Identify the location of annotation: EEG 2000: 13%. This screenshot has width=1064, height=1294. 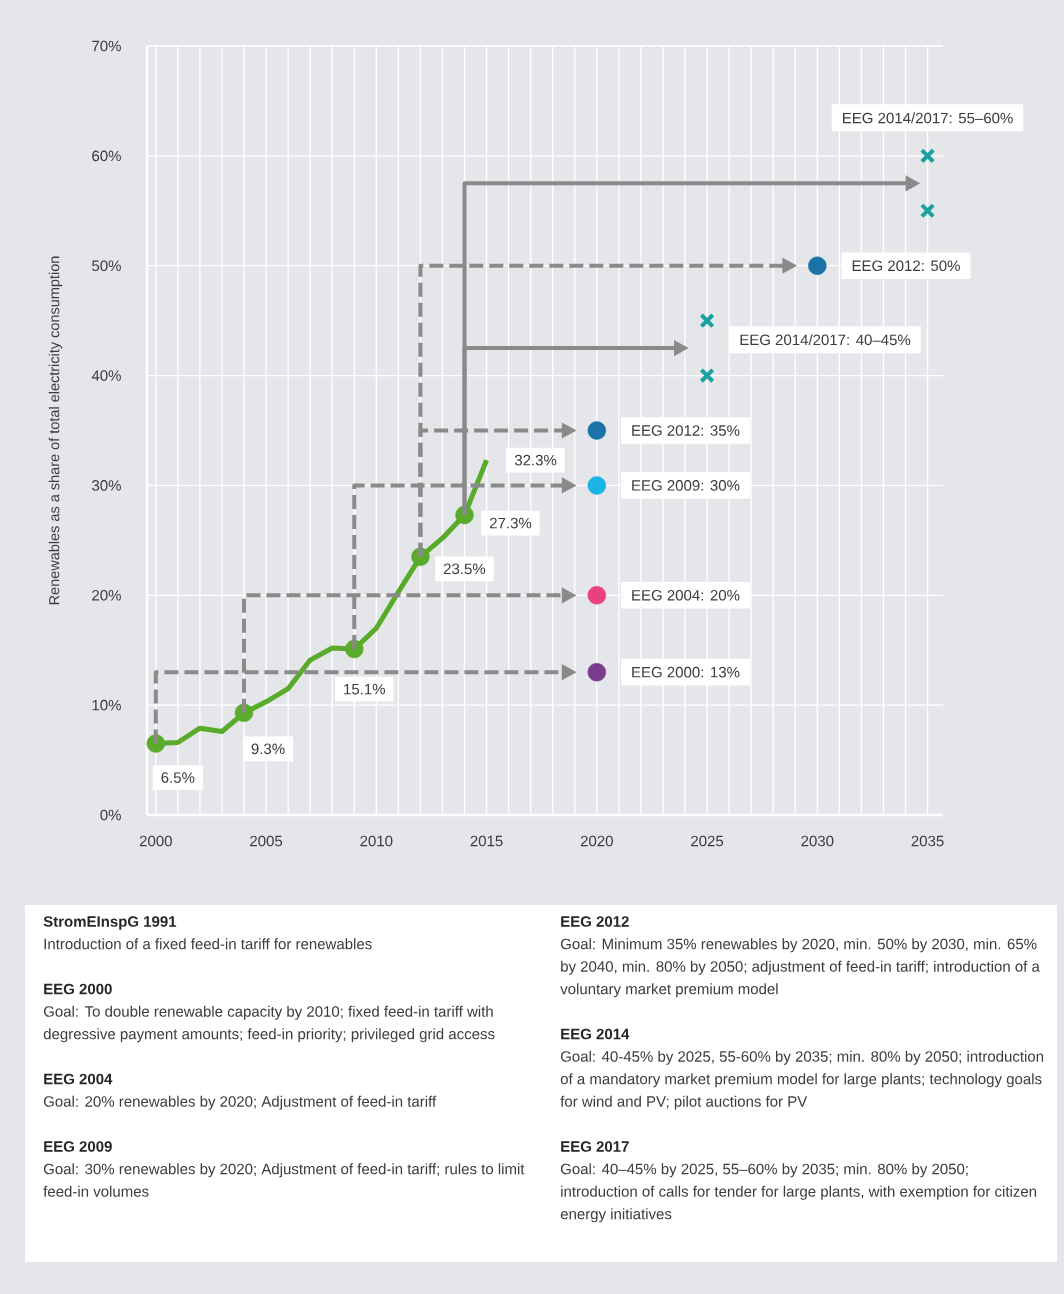
(686, 672).